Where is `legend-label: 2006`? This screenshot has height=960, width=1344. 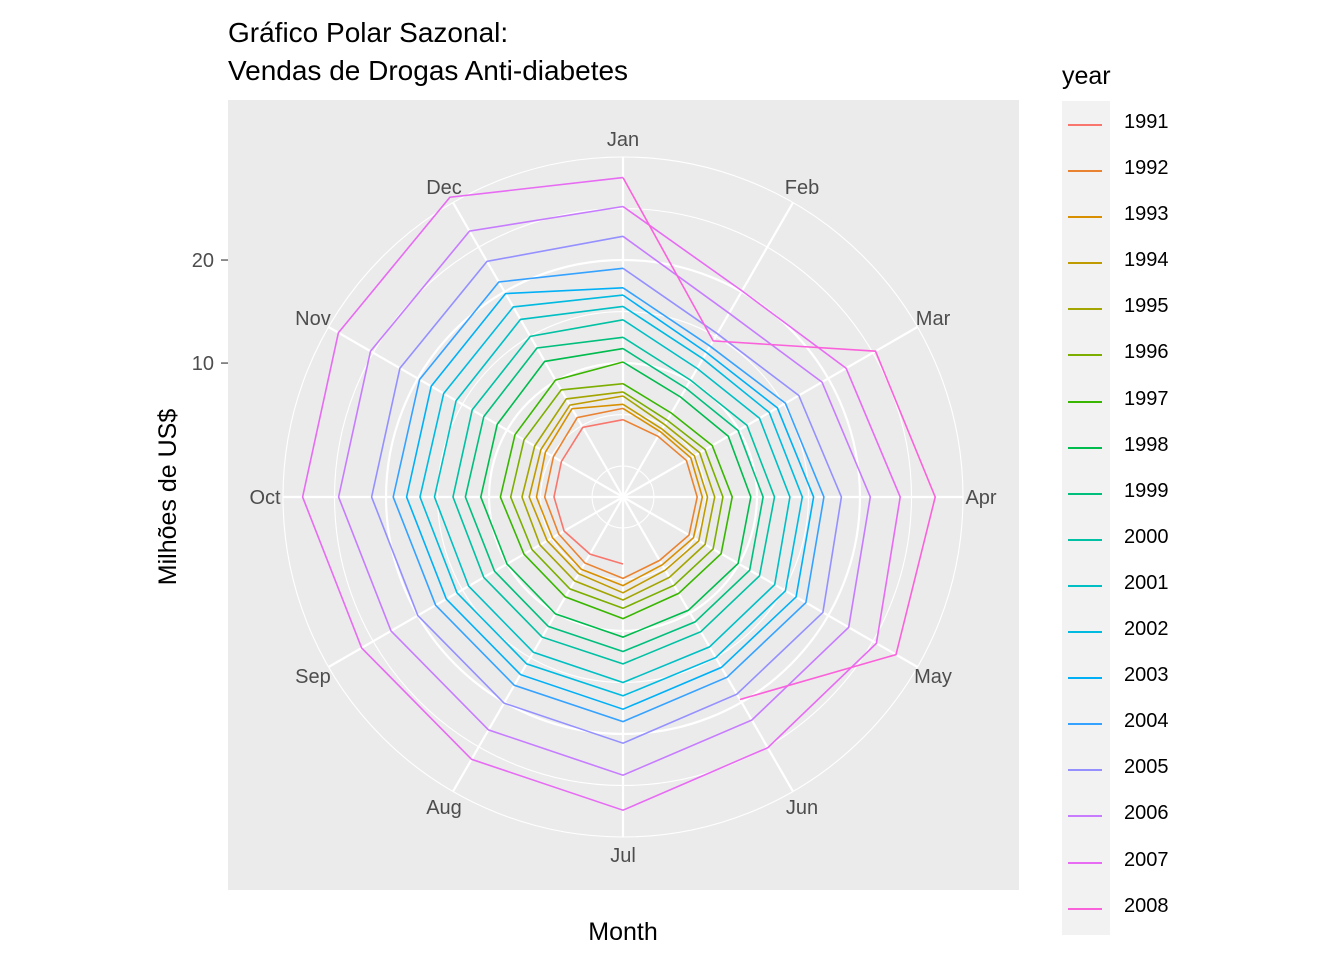
legend-label: 2006 is located at coordinates (1146, 813).